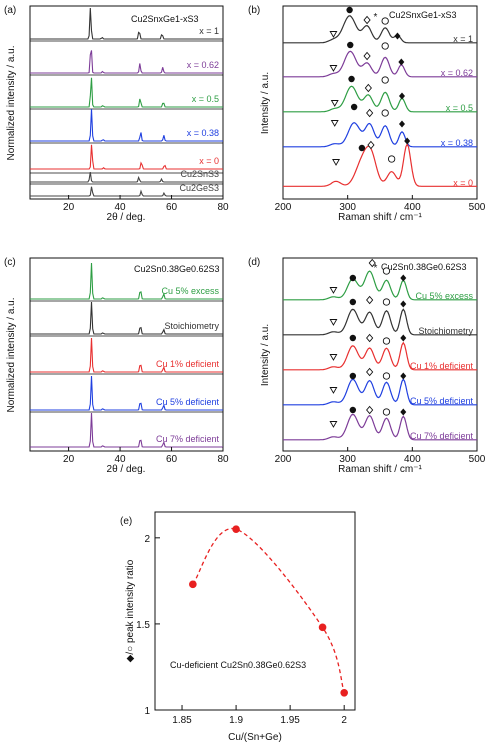 The height and width of the screenshot is (755, 488). Describe the element at coordinates (380, 217) in the screenshot. I see `x-axis-label-b: Raman shift / cm⁻¹` at that location.